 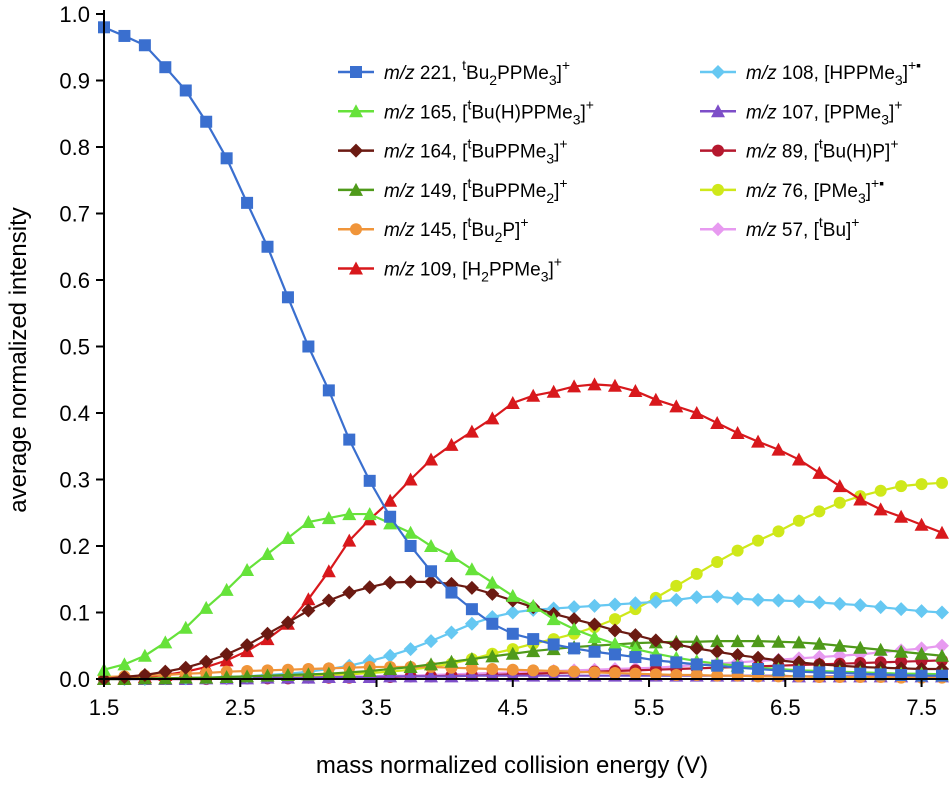 I want to click on legend-label: m/z 107, [PPMe3​]+​, so click(x=824, y=111).